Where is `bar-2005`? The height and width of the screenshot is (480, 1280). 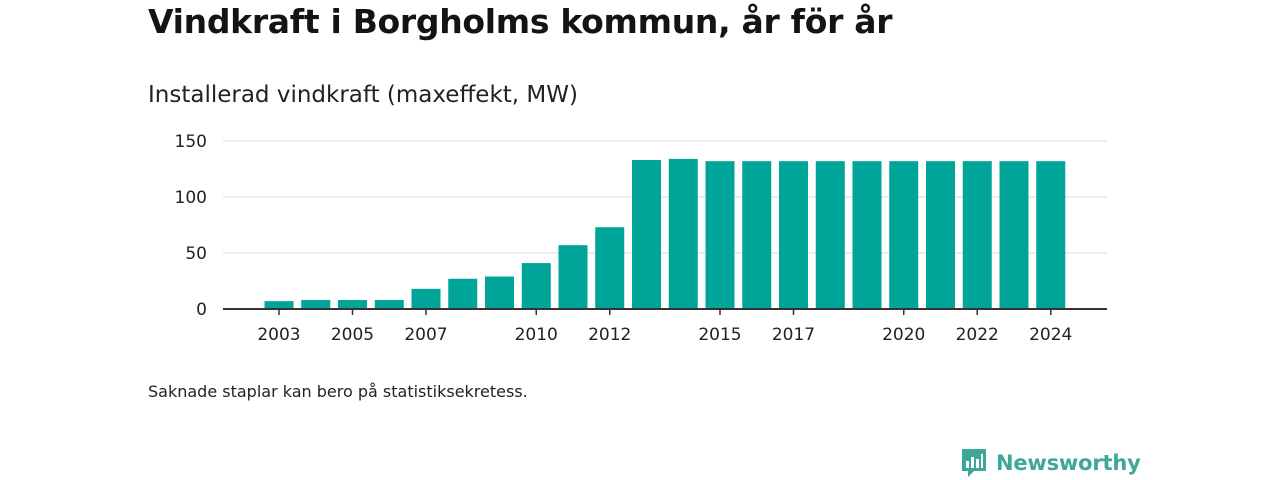 bar-2005 is located at coordinates (352, 304).